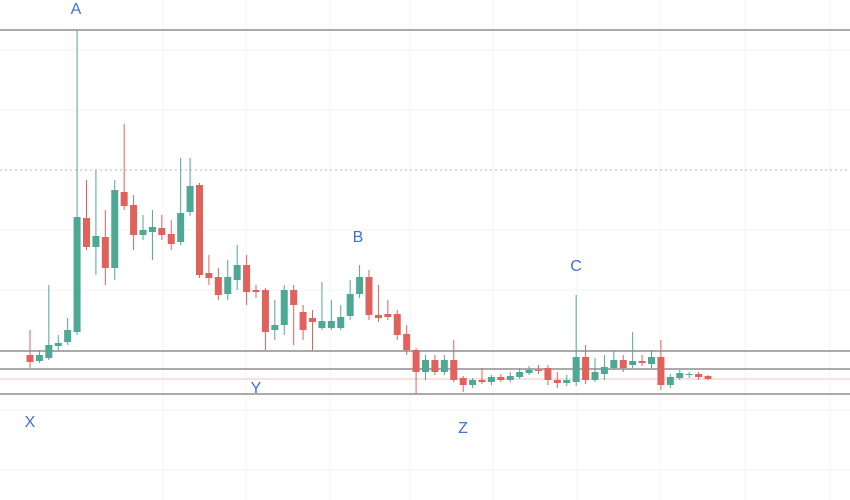 This screenshot has height=500, width=850. Describe the element at coordinates (256, 388) in the screenshot. I see `annotation: Y` at that location.